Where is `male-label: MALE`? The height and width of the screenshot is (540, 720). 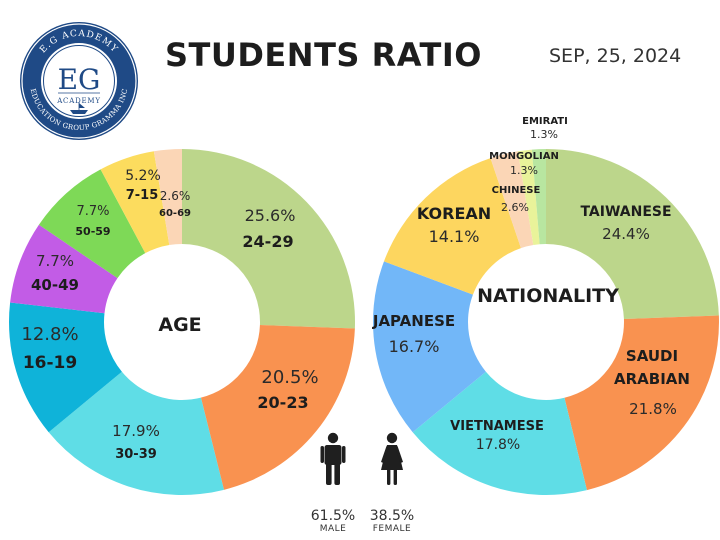
male-label: MALE is located at coordinates (333, 529).